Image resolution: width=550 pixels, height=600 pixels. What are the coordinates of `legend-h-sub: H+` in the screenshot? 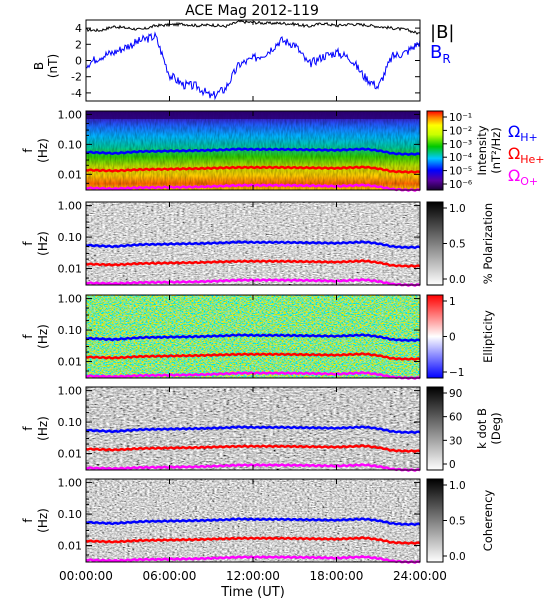 It's located at (529, 137).